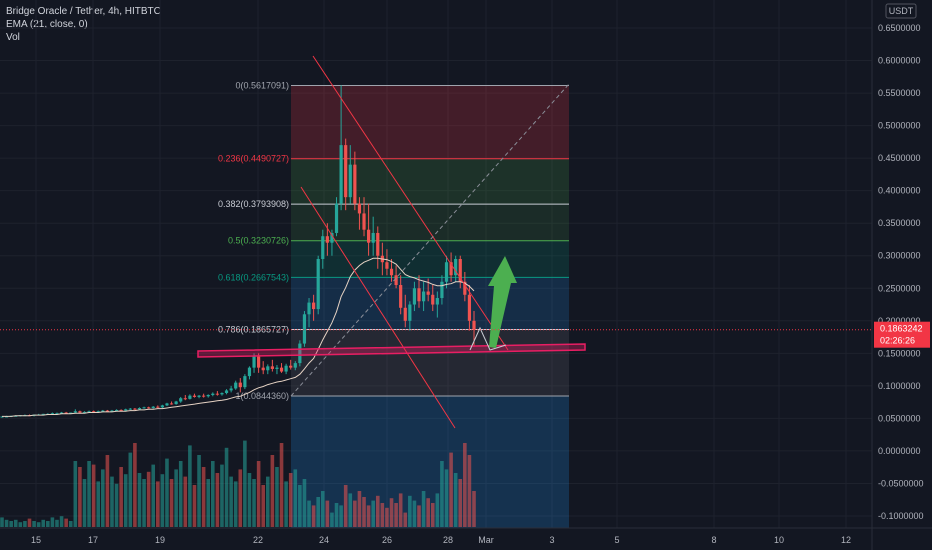 This screenshot has height=550, width=932. What do you see at coordinates (430, 461) in the screenshot?
I see `fib-extension-band` at bounding box center [430, 461].